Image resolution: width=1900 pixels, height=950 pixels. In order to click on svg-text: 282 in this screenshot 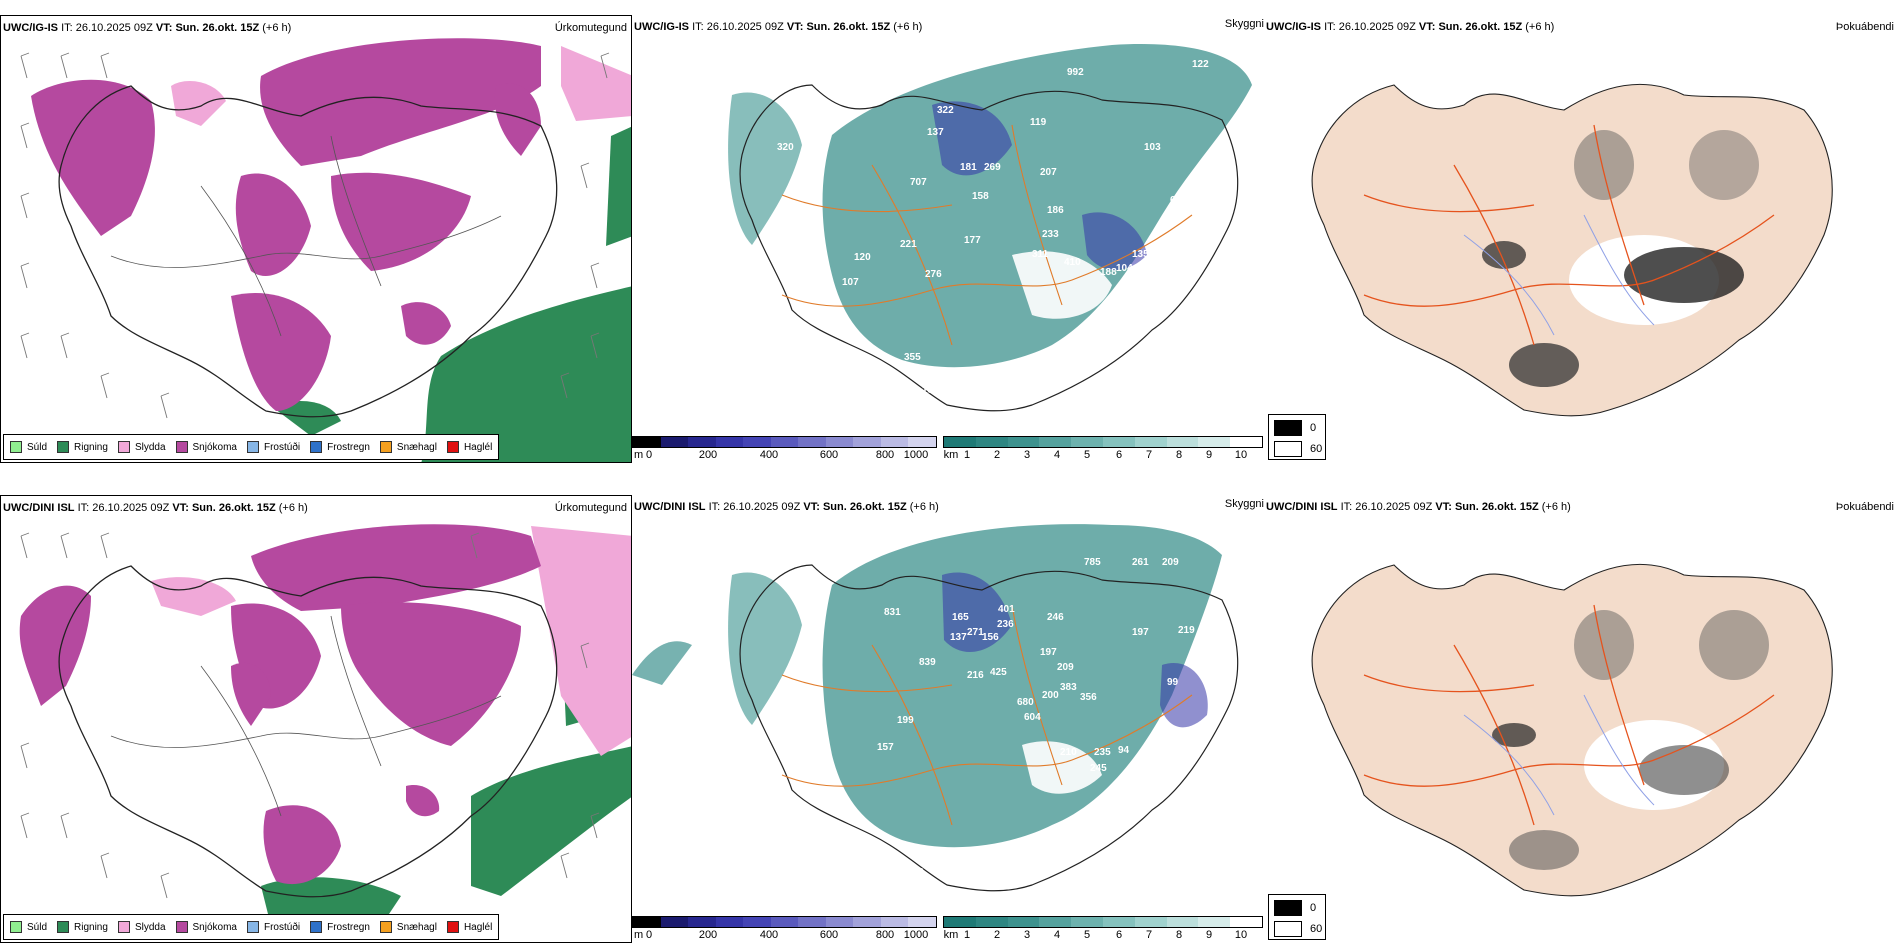, I will do `click(800, 188)`.